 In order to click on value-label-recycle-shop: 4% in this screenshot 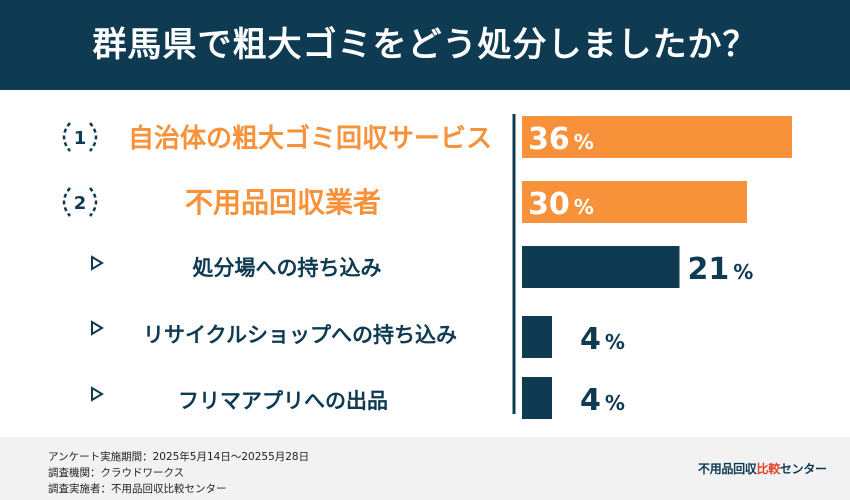, I will do `click(602, 339)`.